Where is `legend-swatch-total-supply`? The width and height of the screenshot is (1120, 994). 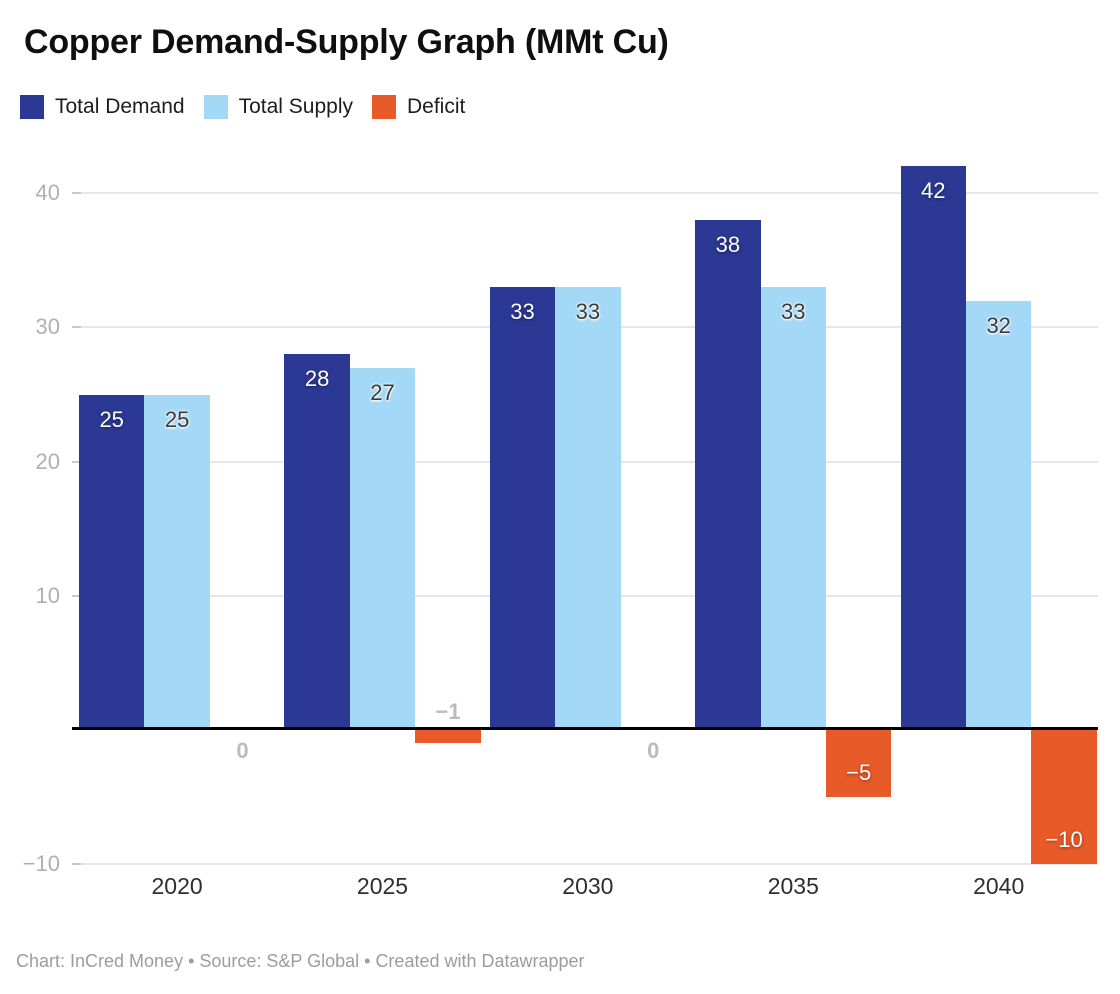
legend-swatch-total-supply is located at coordinates (215, 106).